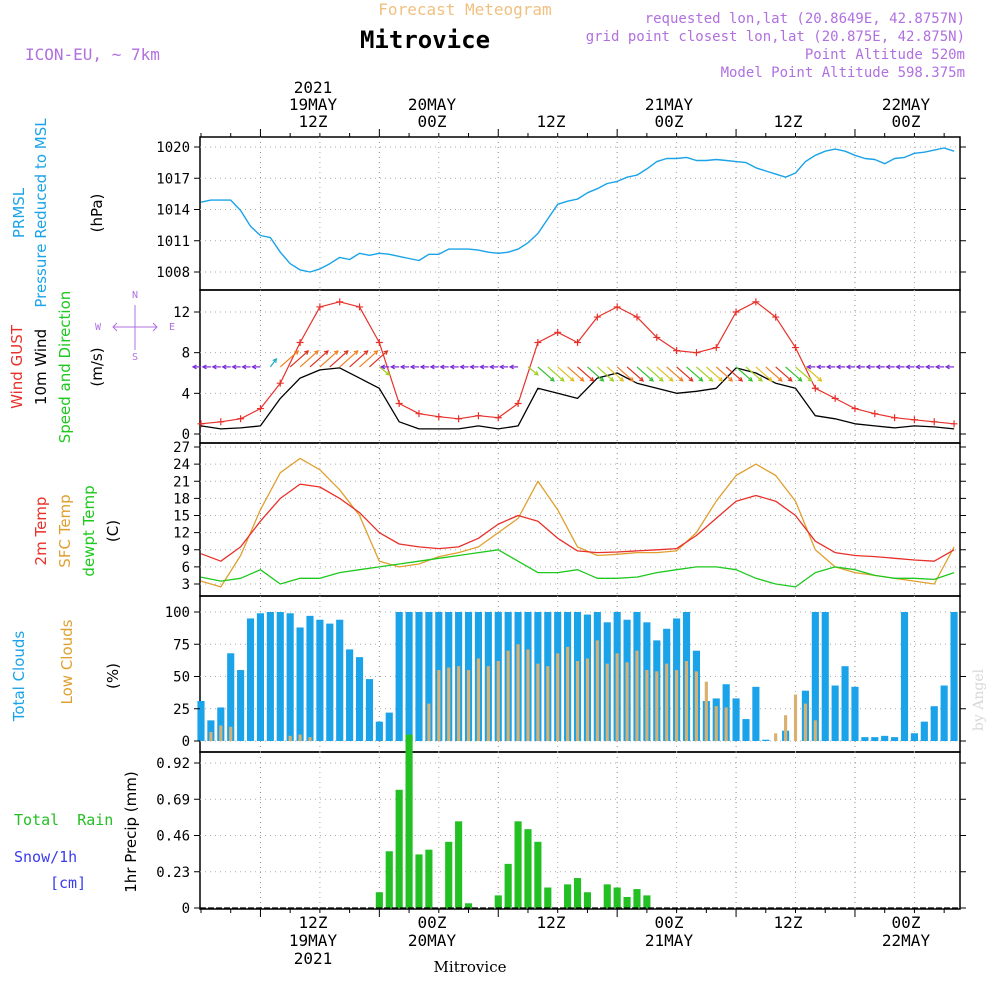 This screenshot has width=1000, height=1000. What do you see at coordinates (186, 742) in the screenshot?
I see `y-tick-label: 0` at bounding box center [186, 742].